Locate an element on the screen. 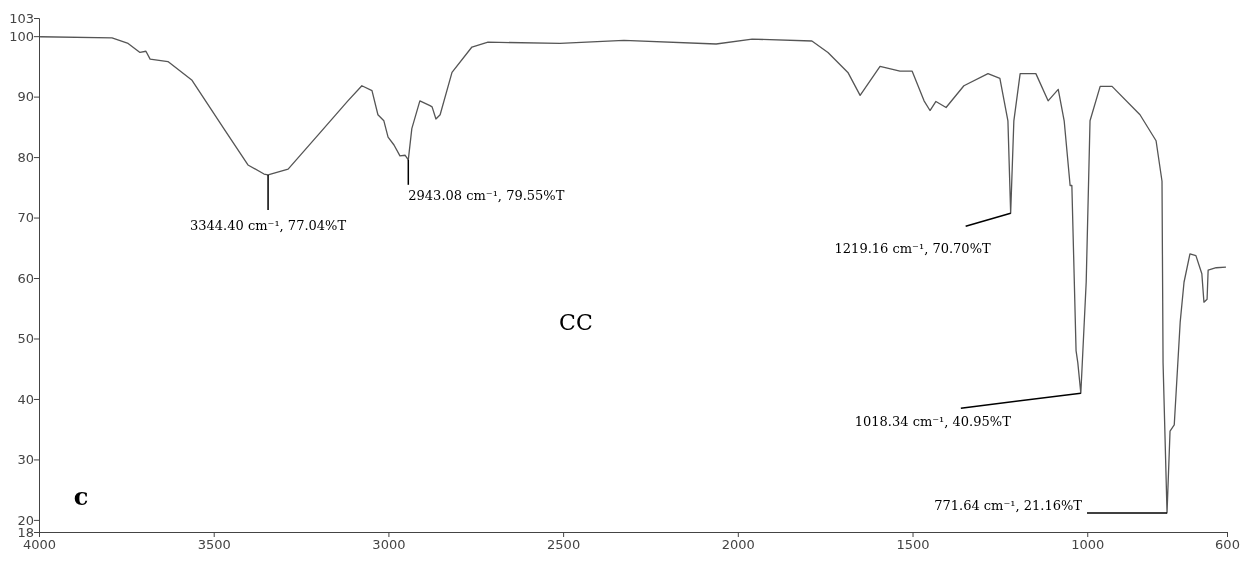  x-tick-label: 2500 is located at coordinates (564, 545).